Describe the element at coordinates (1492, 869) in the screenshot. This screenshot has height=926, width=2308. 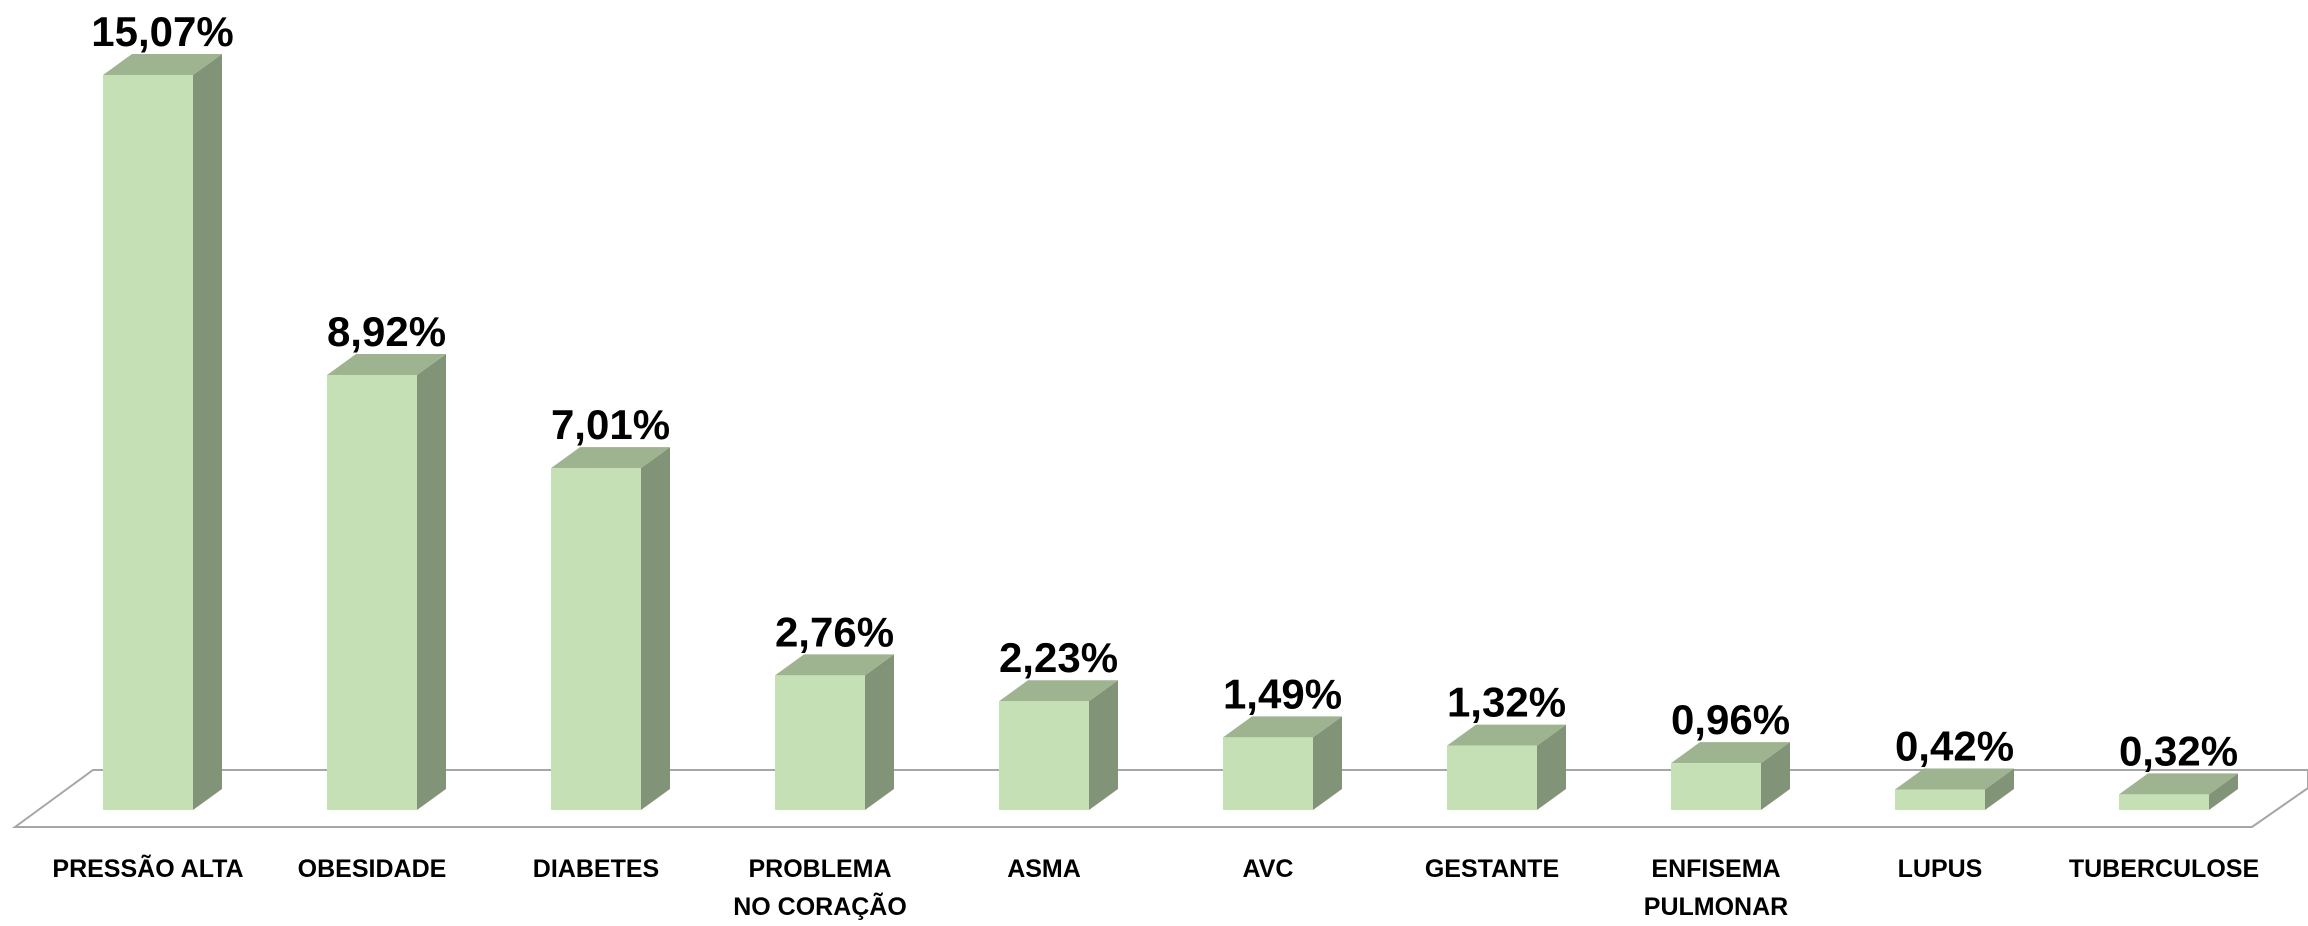
I see `x-tick-label: GESTANTE` at that location.